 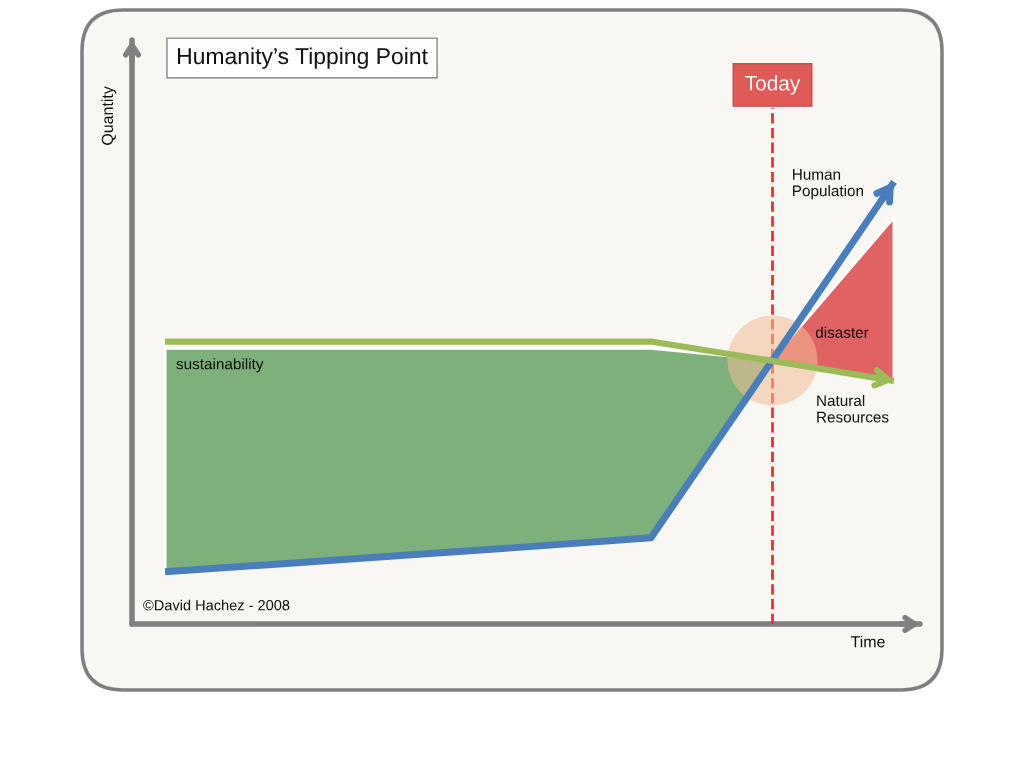 What do you see at coordinates (216, 605) in the screenshot?
I see `annotation: ©David Hachez - 2008` at bounding box center [216, 605].